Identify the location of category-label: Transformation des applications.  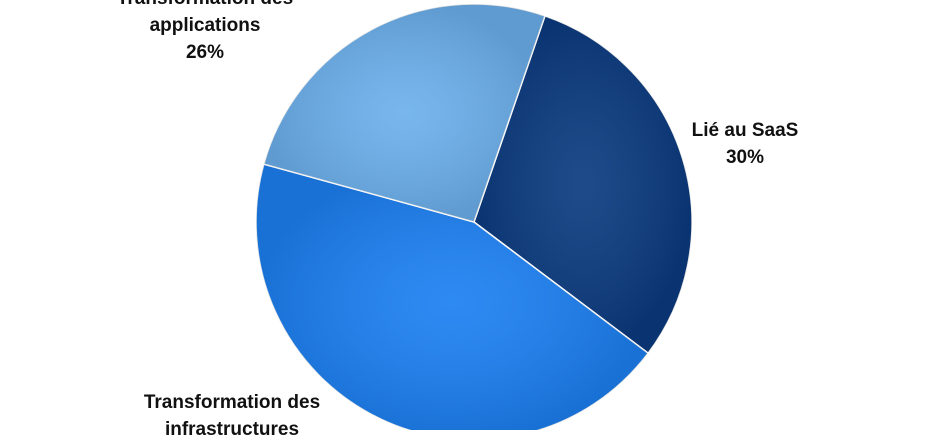
(205, 18).